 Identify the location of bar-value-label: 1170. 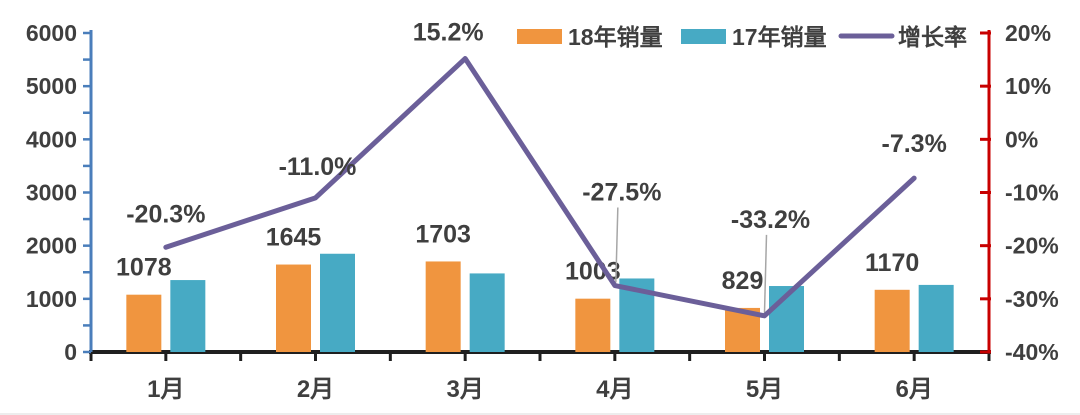
(892, 263).